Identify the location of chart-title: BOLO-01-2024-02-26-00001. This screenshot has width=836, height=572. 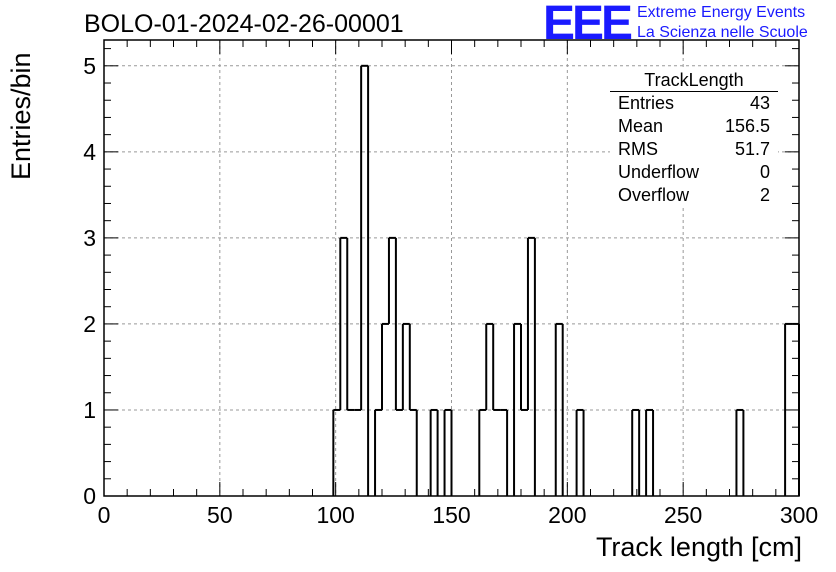
(244, 24).